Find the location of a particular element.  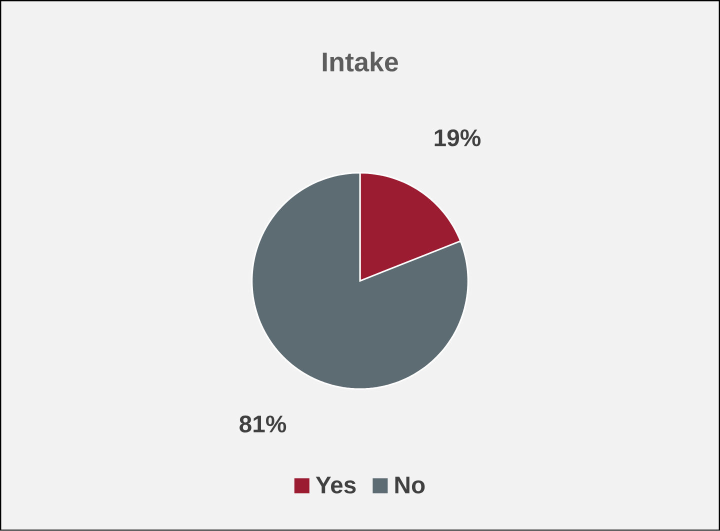

legend-label: Yes is located at coordinates (336, 485).